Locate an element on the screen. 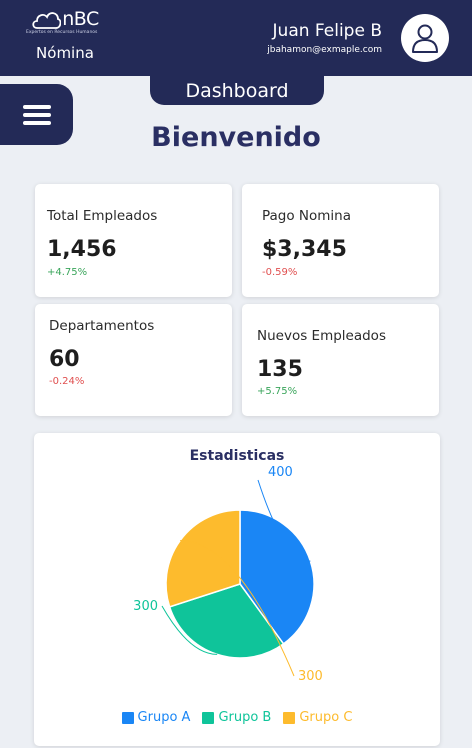 Image resolution: width=472 pixels, height=748 pixels. legend-item-grupo-a: Grupo A is located at coordinates (156, 717).